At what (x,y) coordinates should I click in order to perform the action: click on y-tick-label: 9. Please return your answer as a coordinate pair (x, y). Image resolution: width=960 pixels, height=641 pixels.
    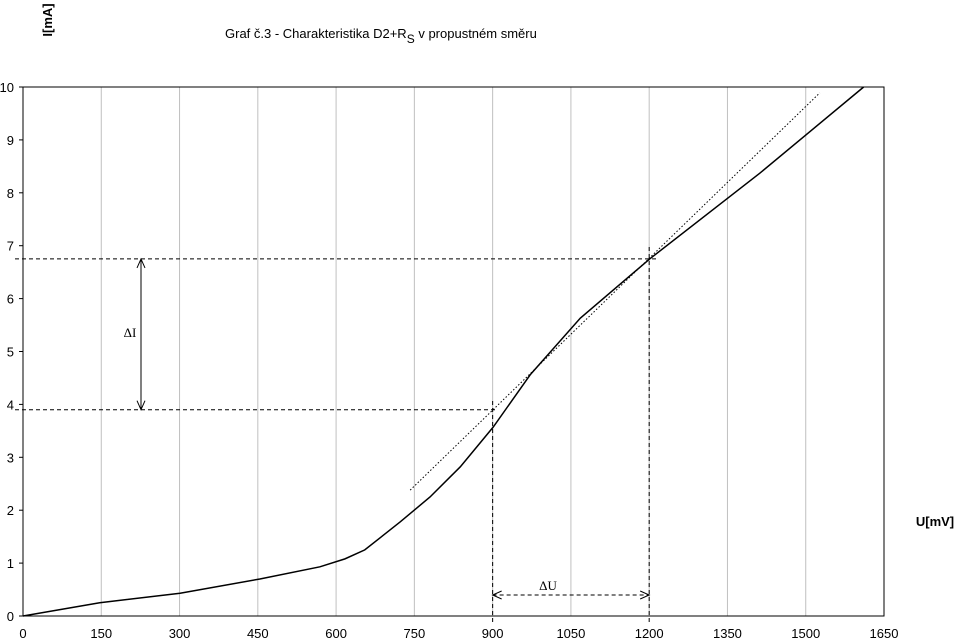
    Looking at the image, I should click on (10, 140).